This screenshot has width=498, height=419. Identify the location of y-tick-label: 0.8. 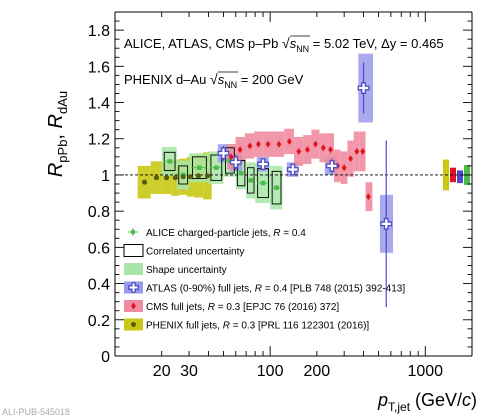
(99, 212).